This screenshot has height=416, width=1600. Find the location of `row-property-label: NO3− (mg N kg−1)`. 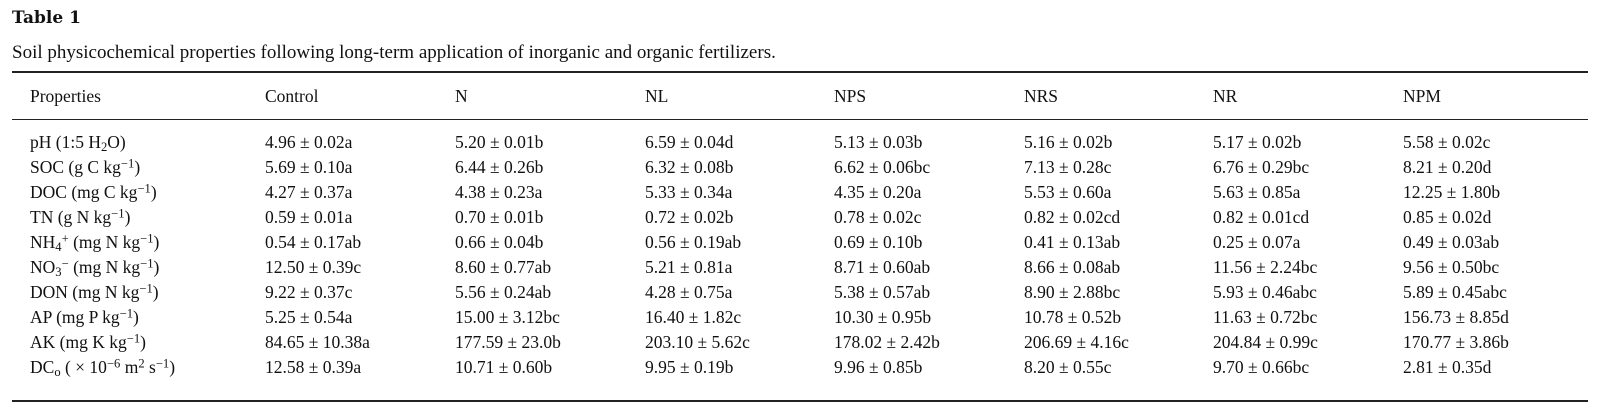

row-property-label: NO3− (mg N kg−1) is located at coordinates (95, 268).